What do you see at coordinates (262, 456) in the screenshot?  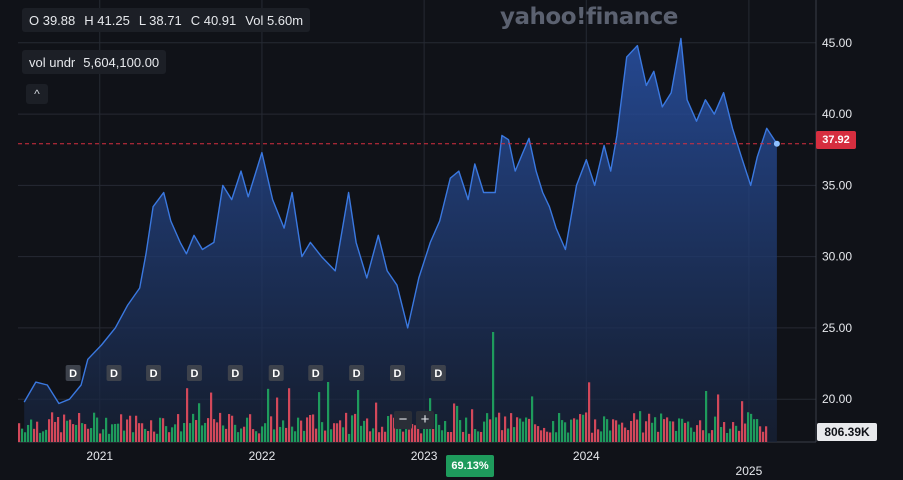 I see `x-tick-label: 2022` at bounding box center [262, 456].